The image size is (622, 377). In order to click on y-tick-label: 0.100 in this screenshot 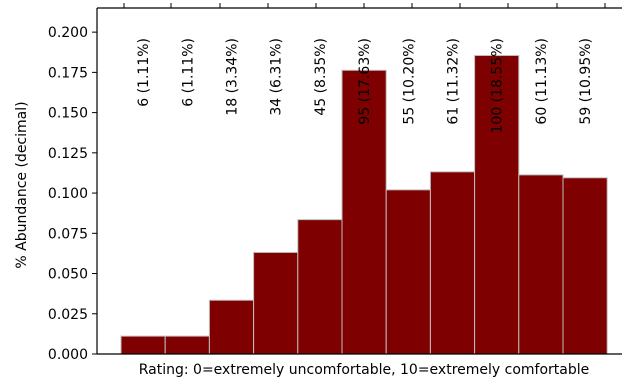, I will do `click(68, 194)`.